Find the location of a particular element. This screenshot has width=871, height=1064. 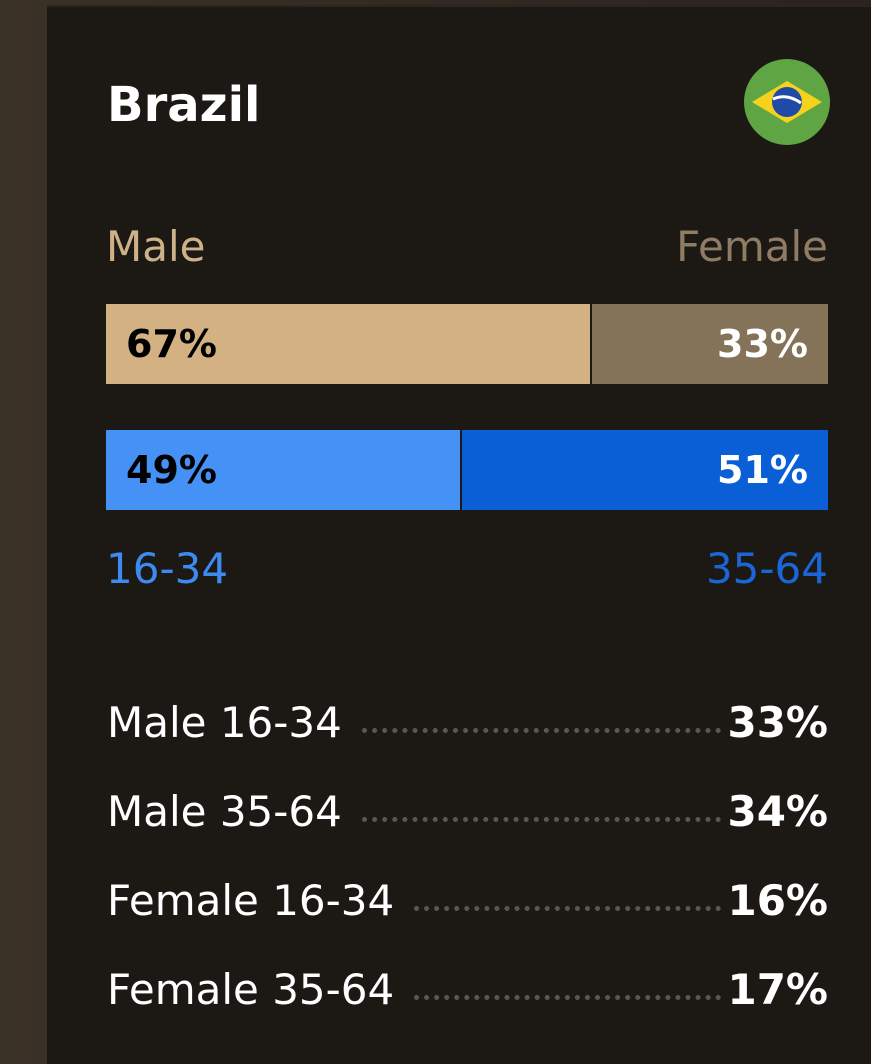

gender-label: Male is located at coordinates (156, 246).